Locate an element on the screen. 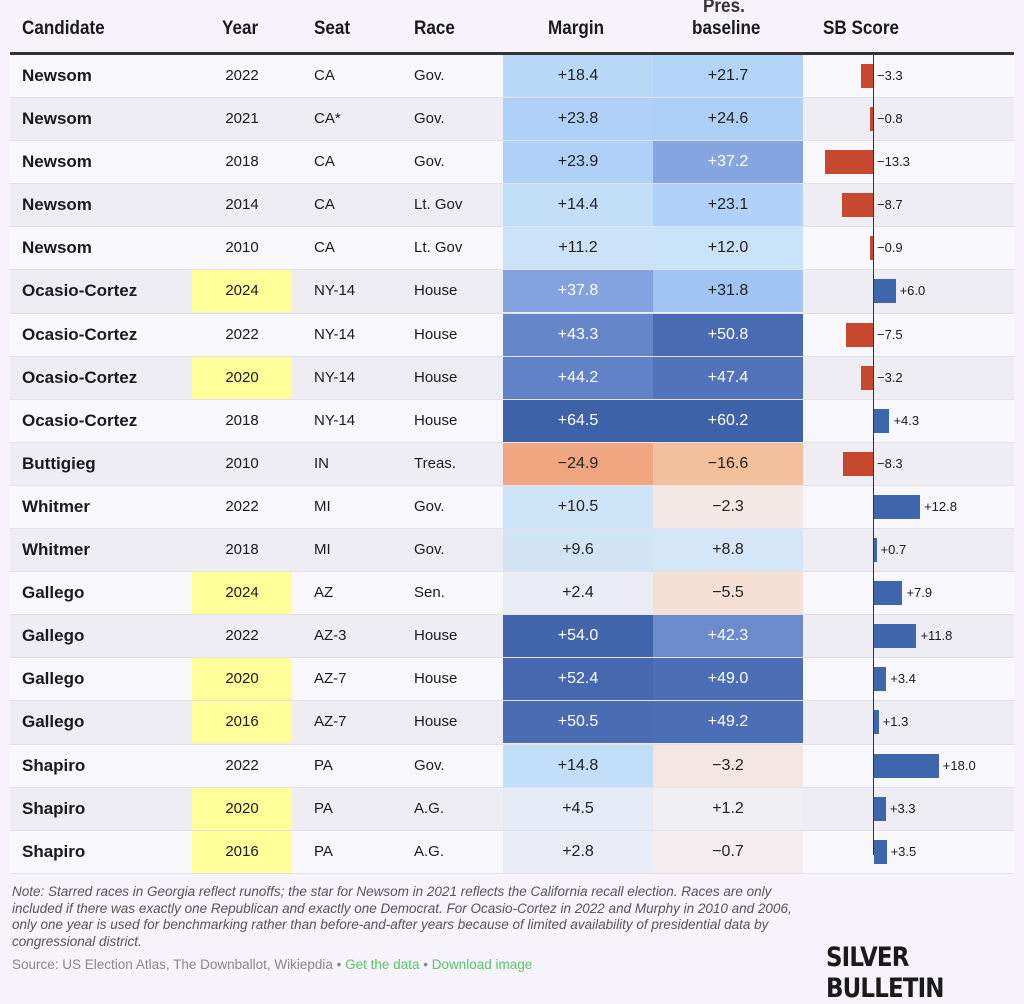 The height and width of the screenshot is (1004, 1024). seat-cell: AZ-7 is located at coordinates (330, 679).